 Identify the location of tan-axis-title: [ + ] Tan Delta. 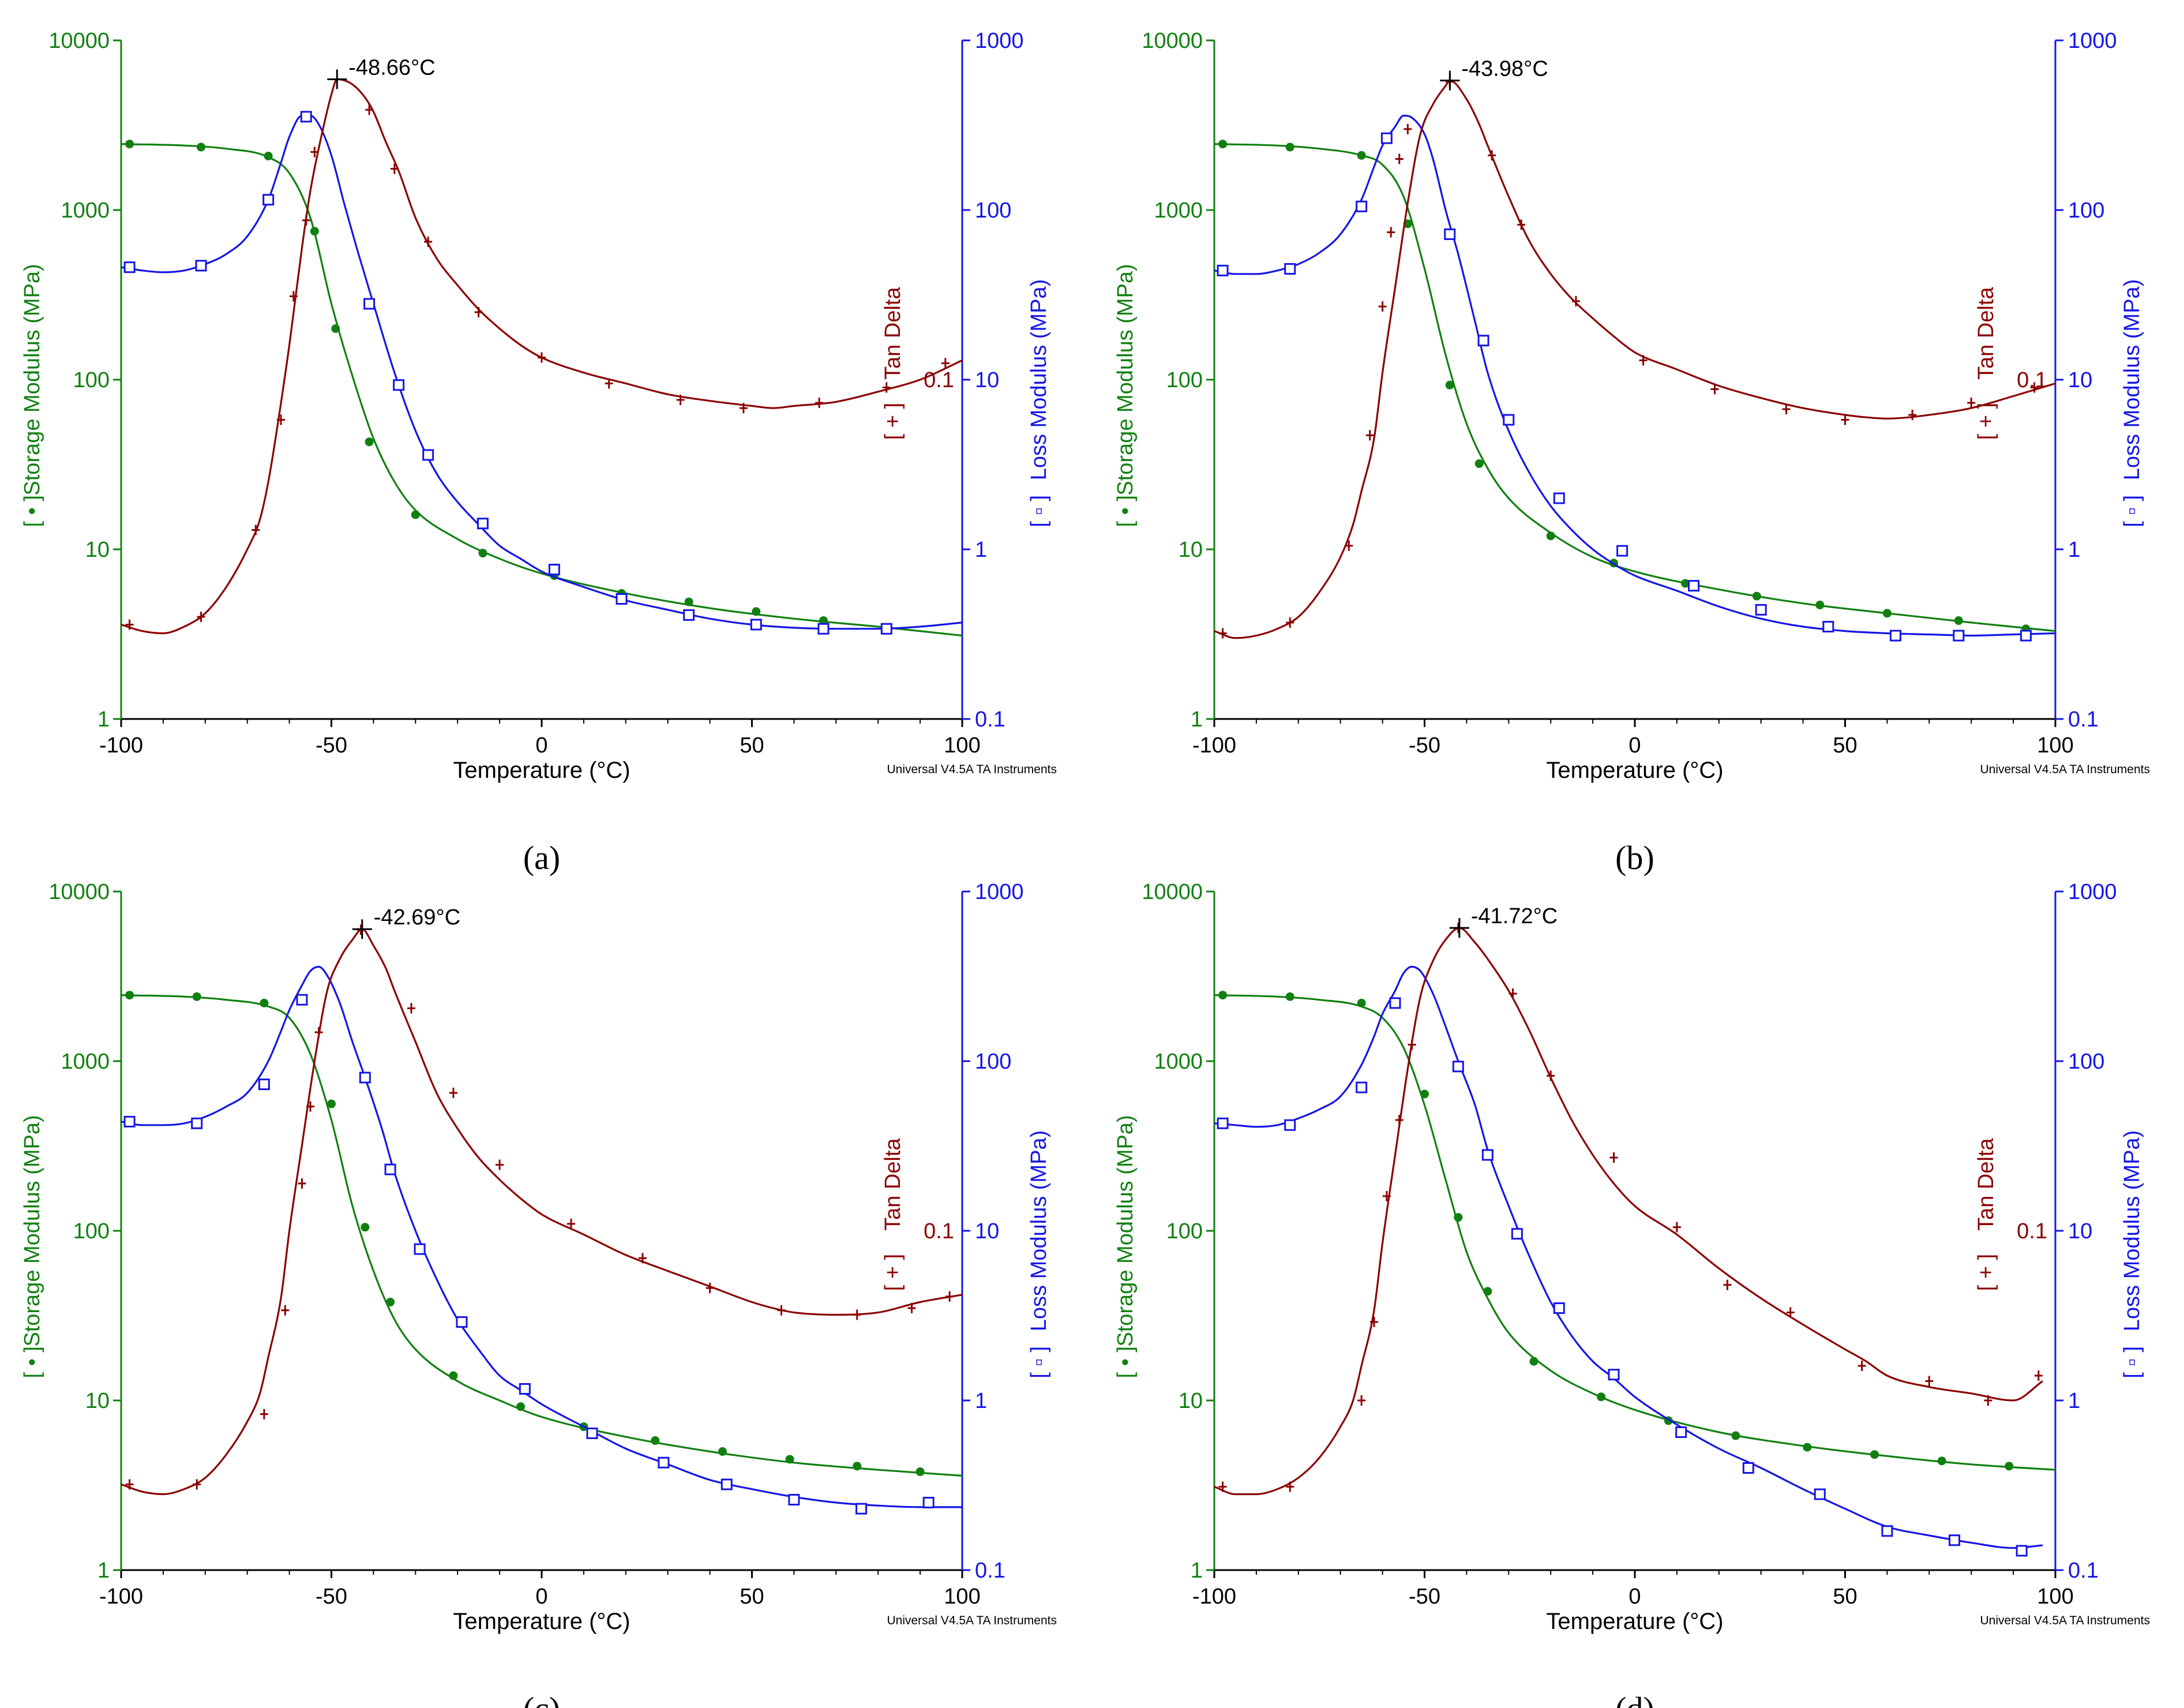
(893, 363).